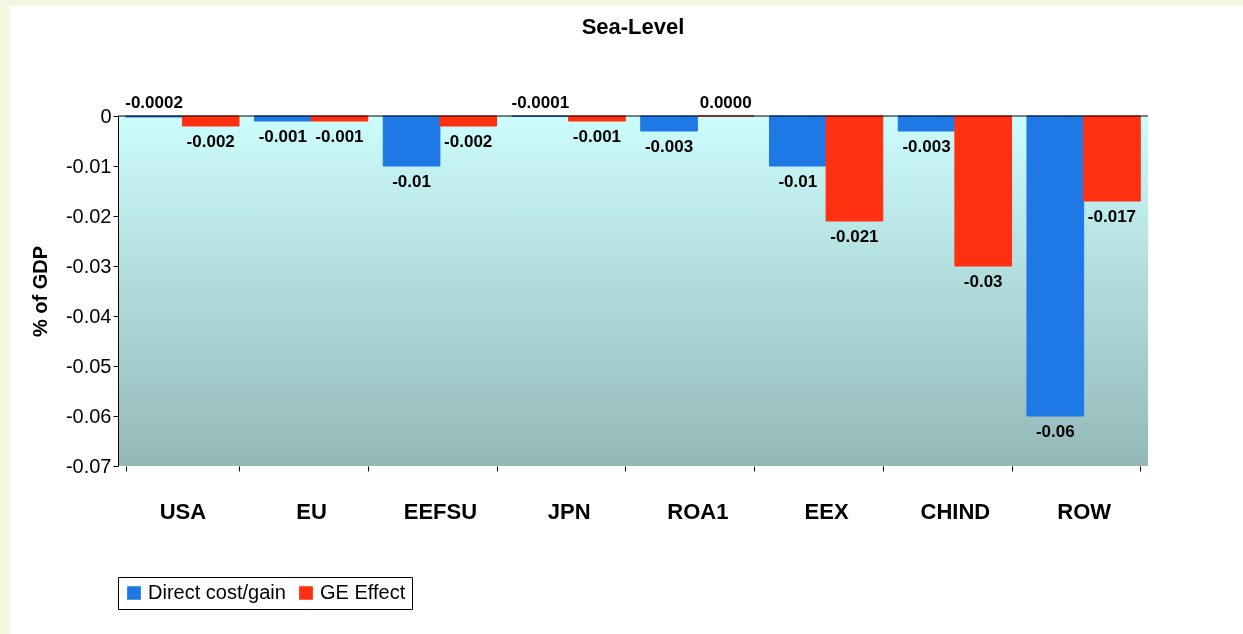 The height and width of the screenshot is (634, 1243). I want to click on x-tick-label: USA, so click(183, 511).